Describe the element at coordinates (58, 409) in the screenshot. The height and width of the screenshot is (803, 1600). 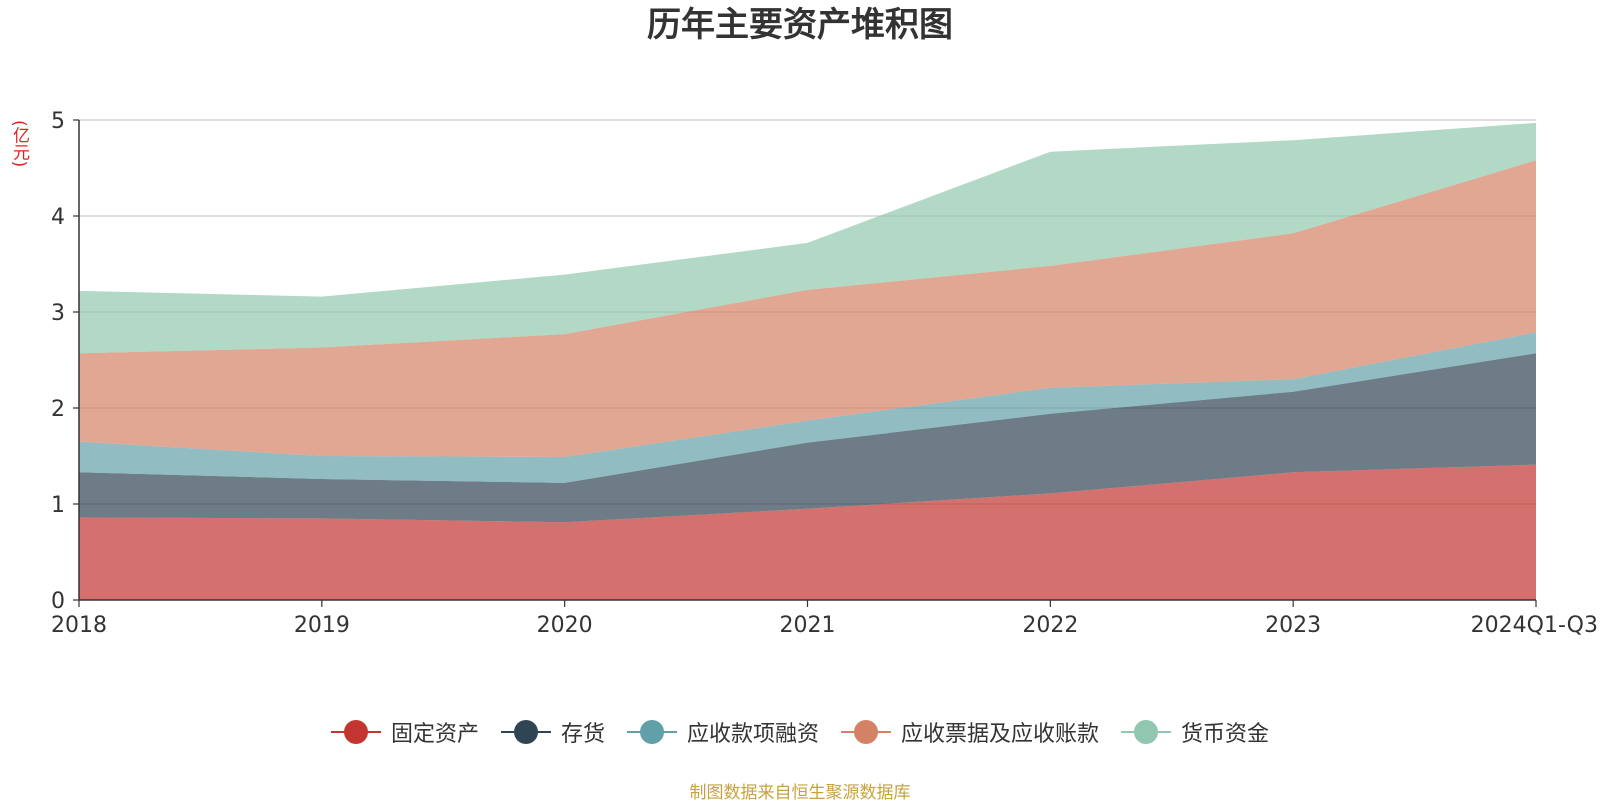
I see `y-tick-label: 2` at that location.